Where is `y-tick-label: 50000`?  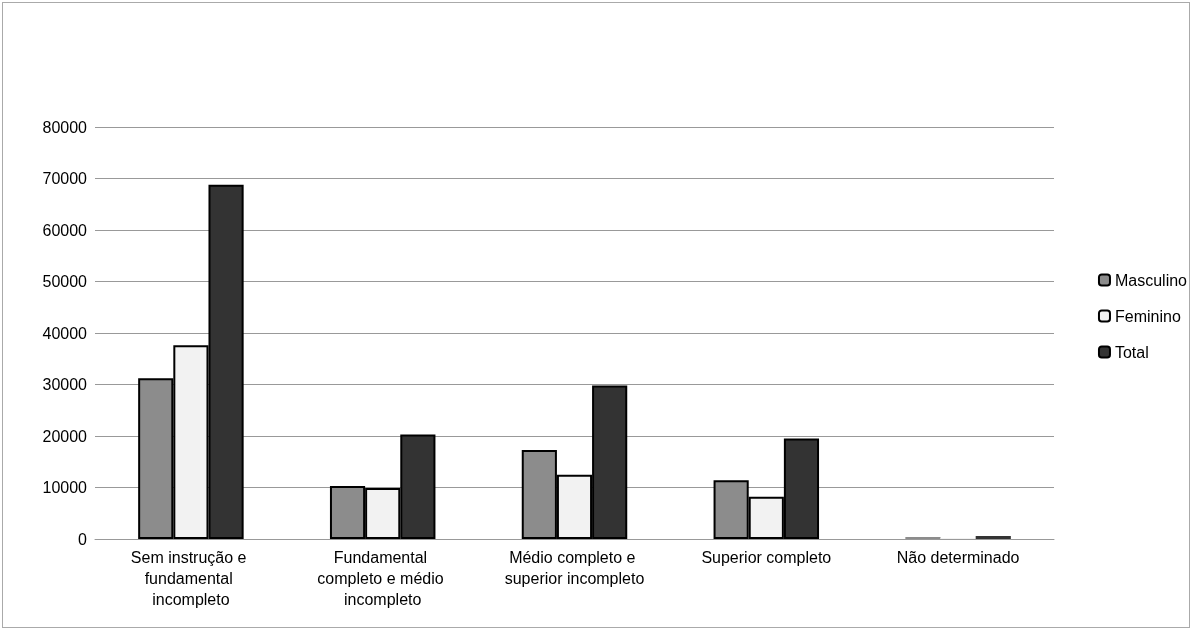
y-tick-label: 50000 is located at coordinates (65, 281).